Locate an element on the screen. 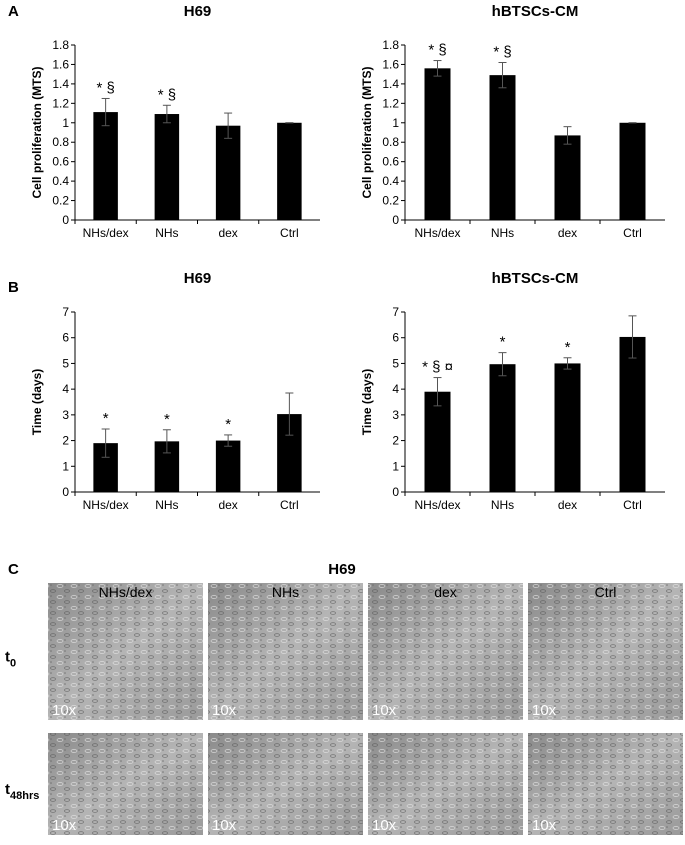  row-label: t48hrs is located at coordinates (22, 791).